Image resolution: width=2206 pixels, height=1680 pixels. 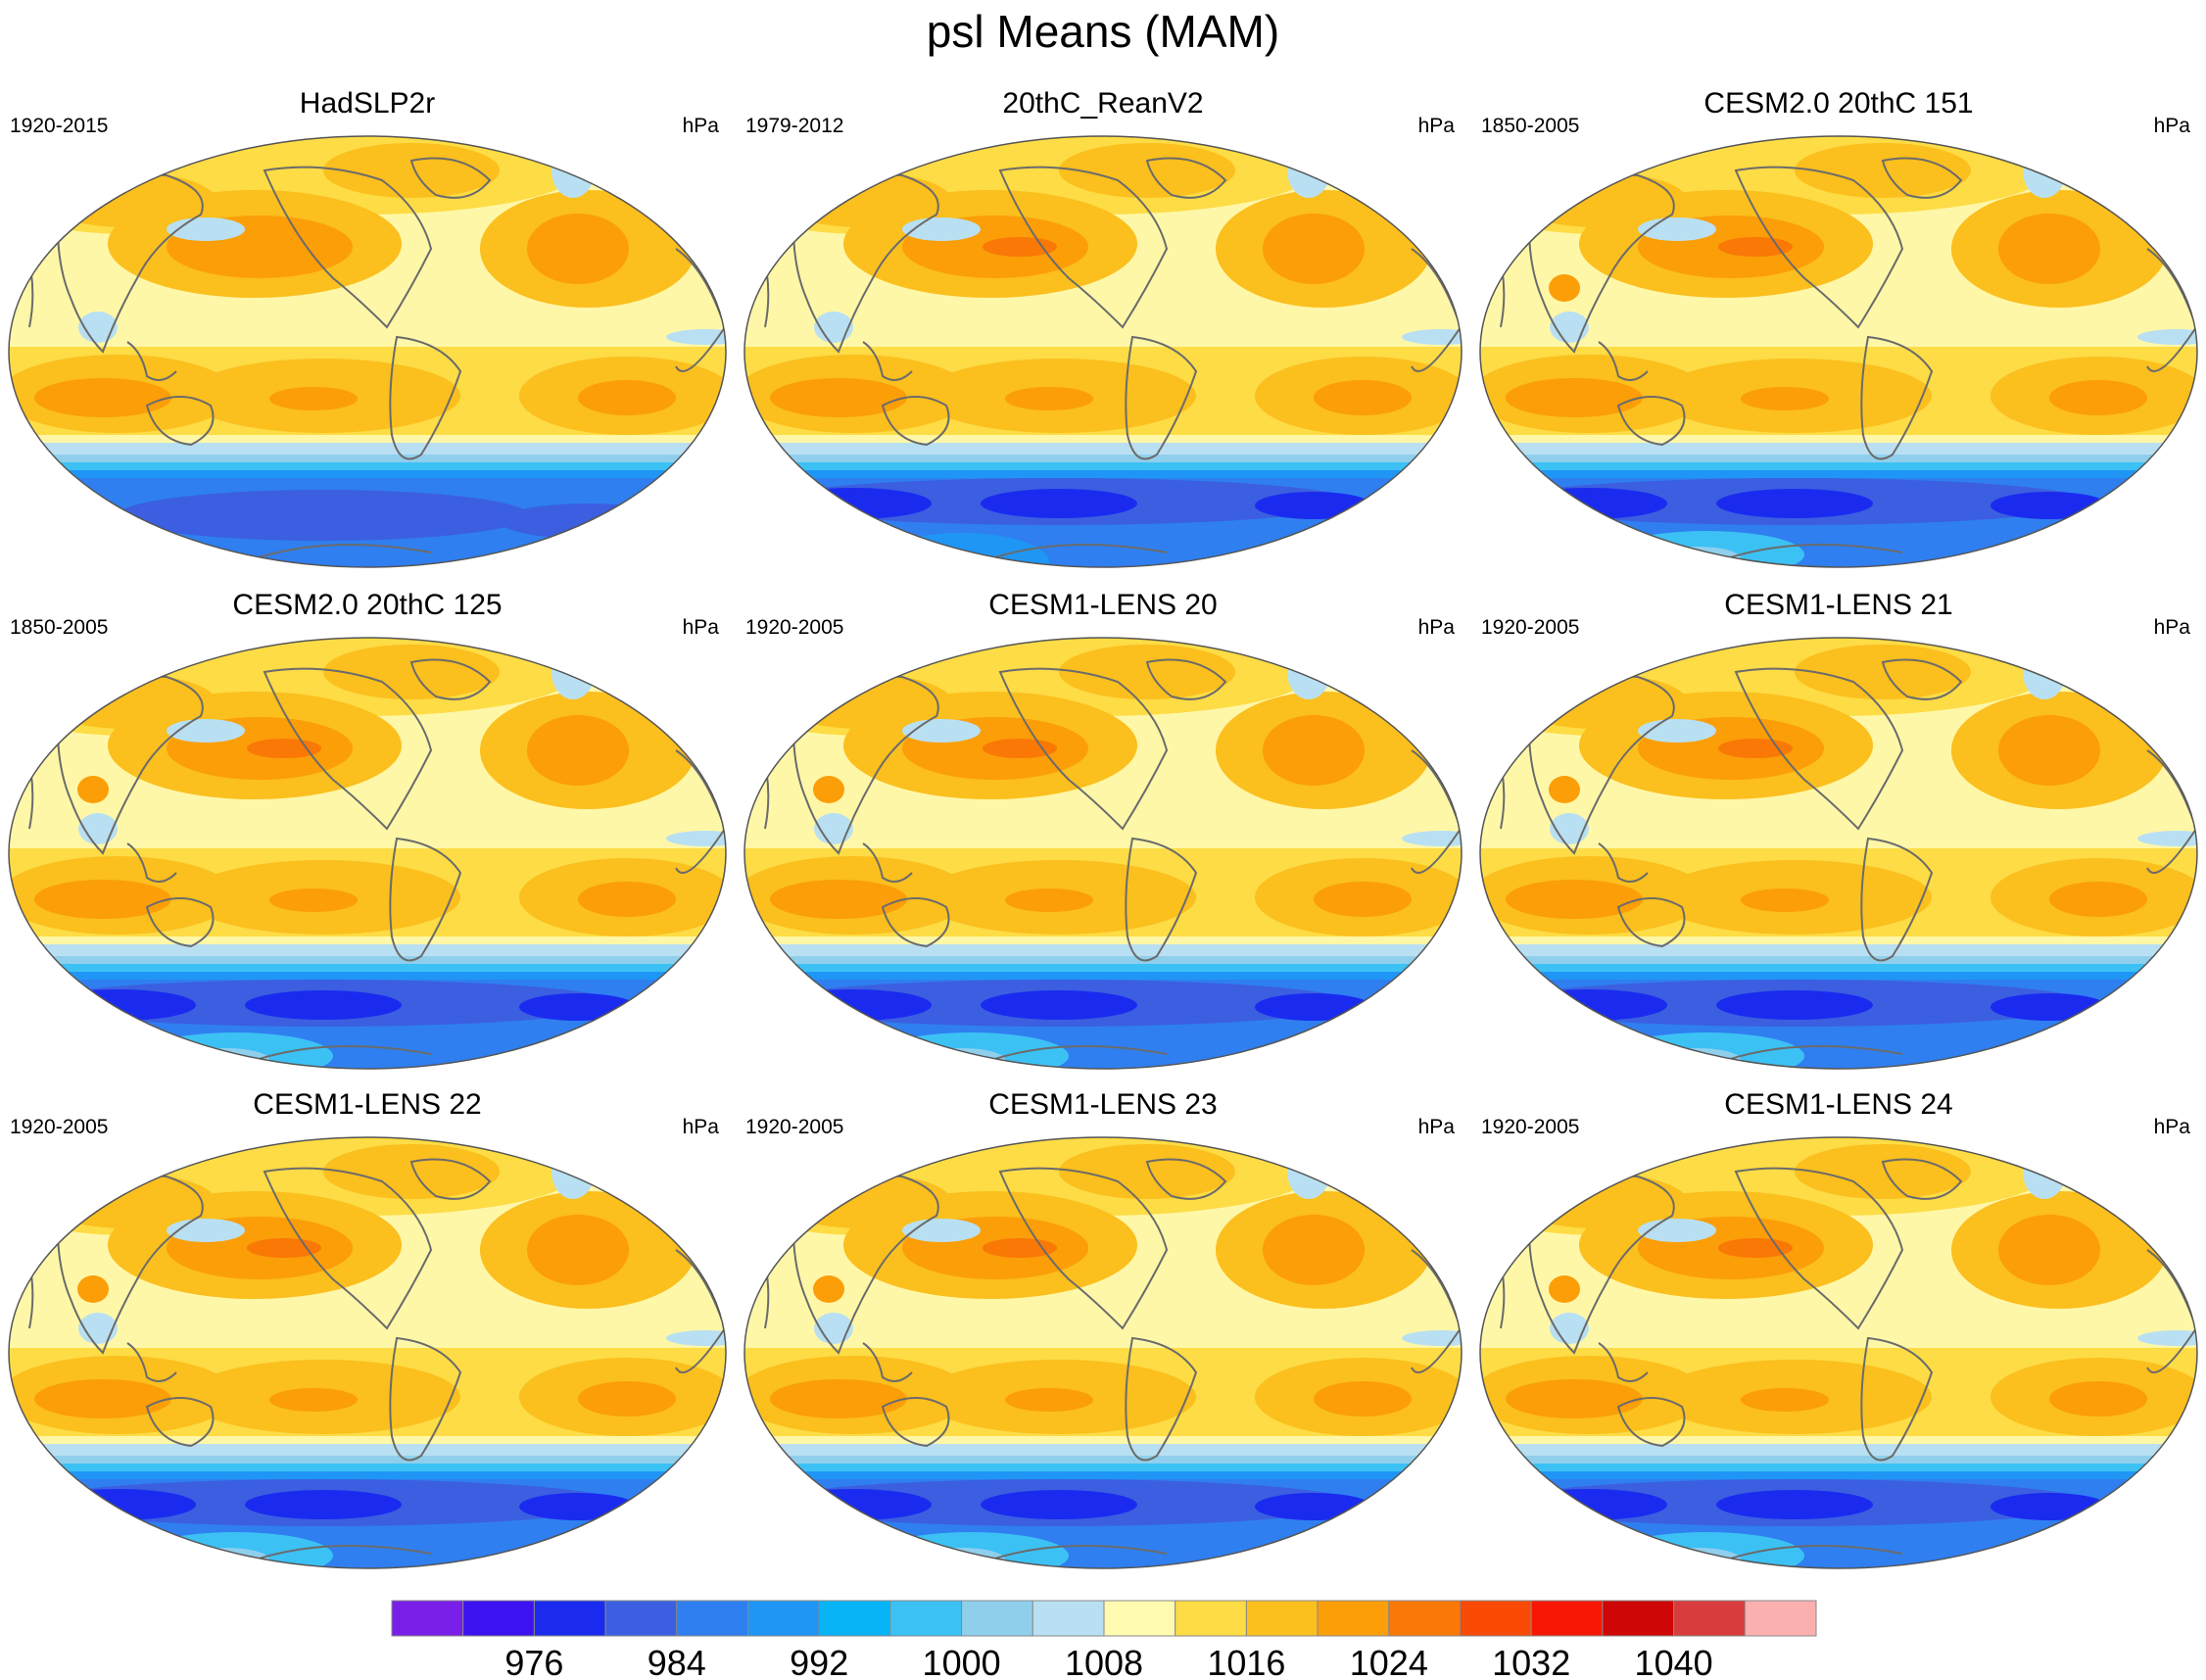 What do you see at coordinates (853, 1504) in the screenshot?
I see `low-core-indian` at bounding box center [853, 1504].